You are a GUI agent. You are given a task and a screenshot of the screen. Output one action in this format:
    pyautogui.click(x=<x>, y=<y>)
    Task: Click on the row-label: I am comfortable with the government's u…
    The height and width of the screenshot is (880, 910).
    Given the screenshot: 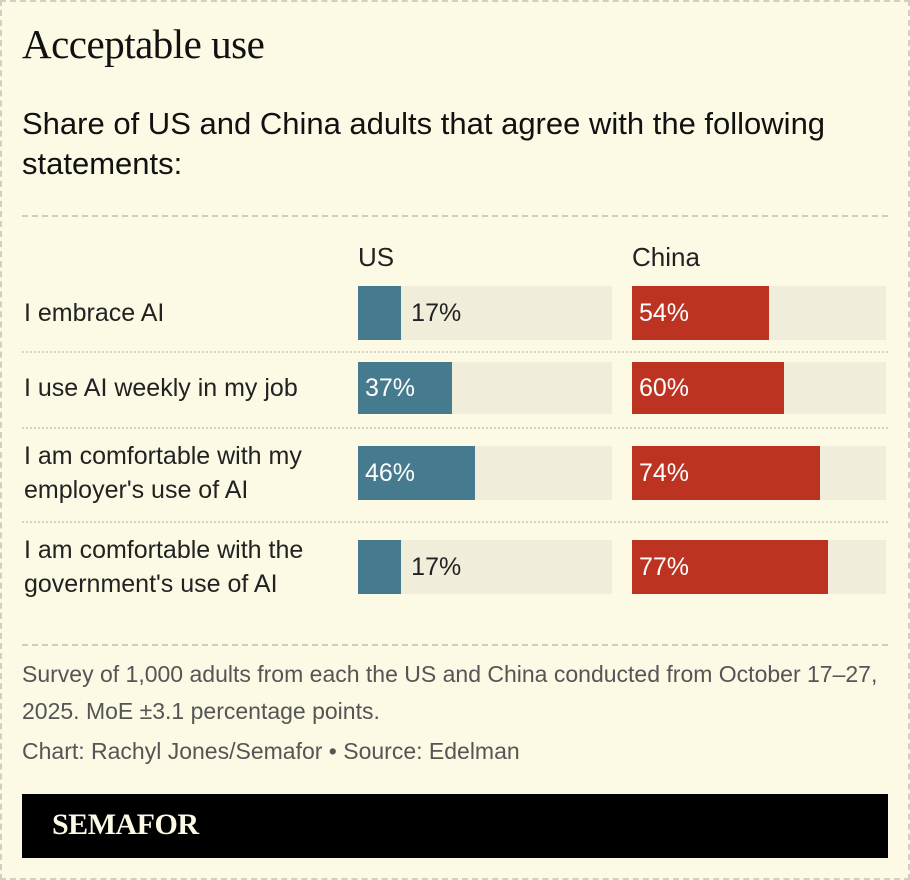 What is the action you would take?
    pyautogui.click(x=164, y=567)
    